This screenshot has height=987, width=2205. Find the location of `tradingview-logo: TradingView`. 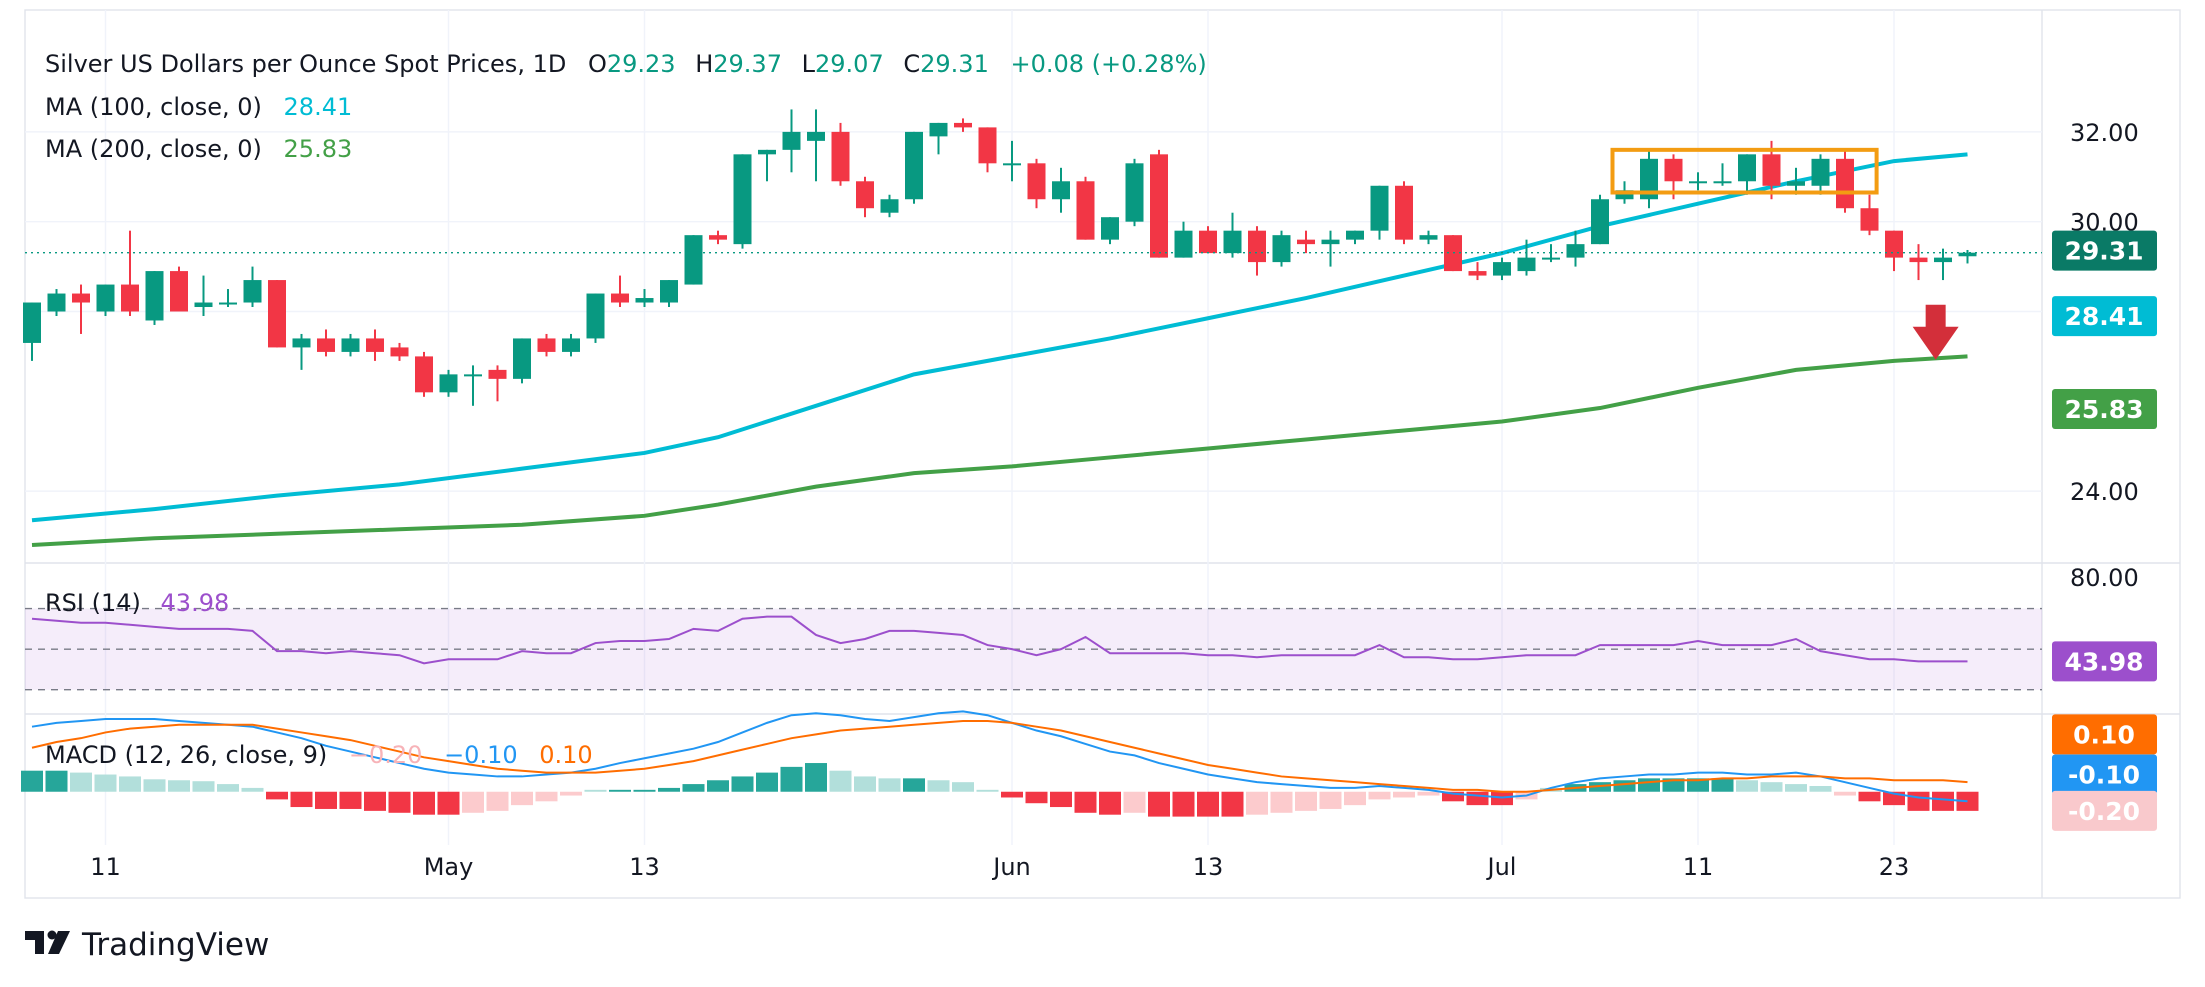

tradingview-logo: TradingView is located at coordinates (147, 945).